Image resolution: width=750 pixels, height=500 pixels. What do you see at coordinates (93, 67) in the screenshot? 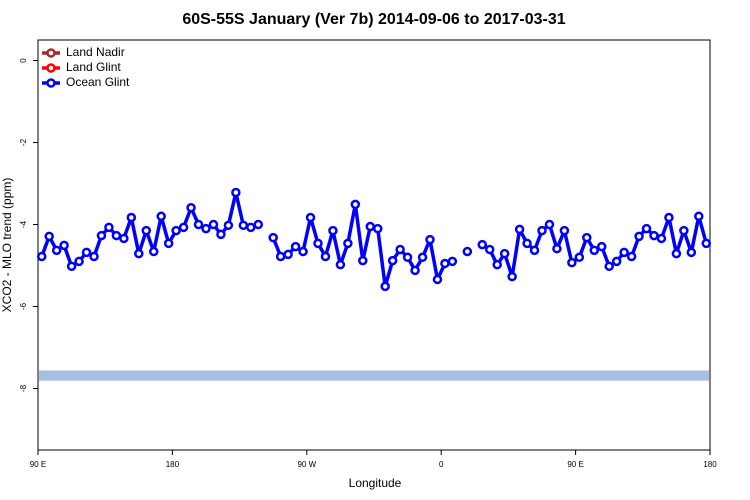
I see `legend-label: Land Glint` at bounding box center [93, 67].